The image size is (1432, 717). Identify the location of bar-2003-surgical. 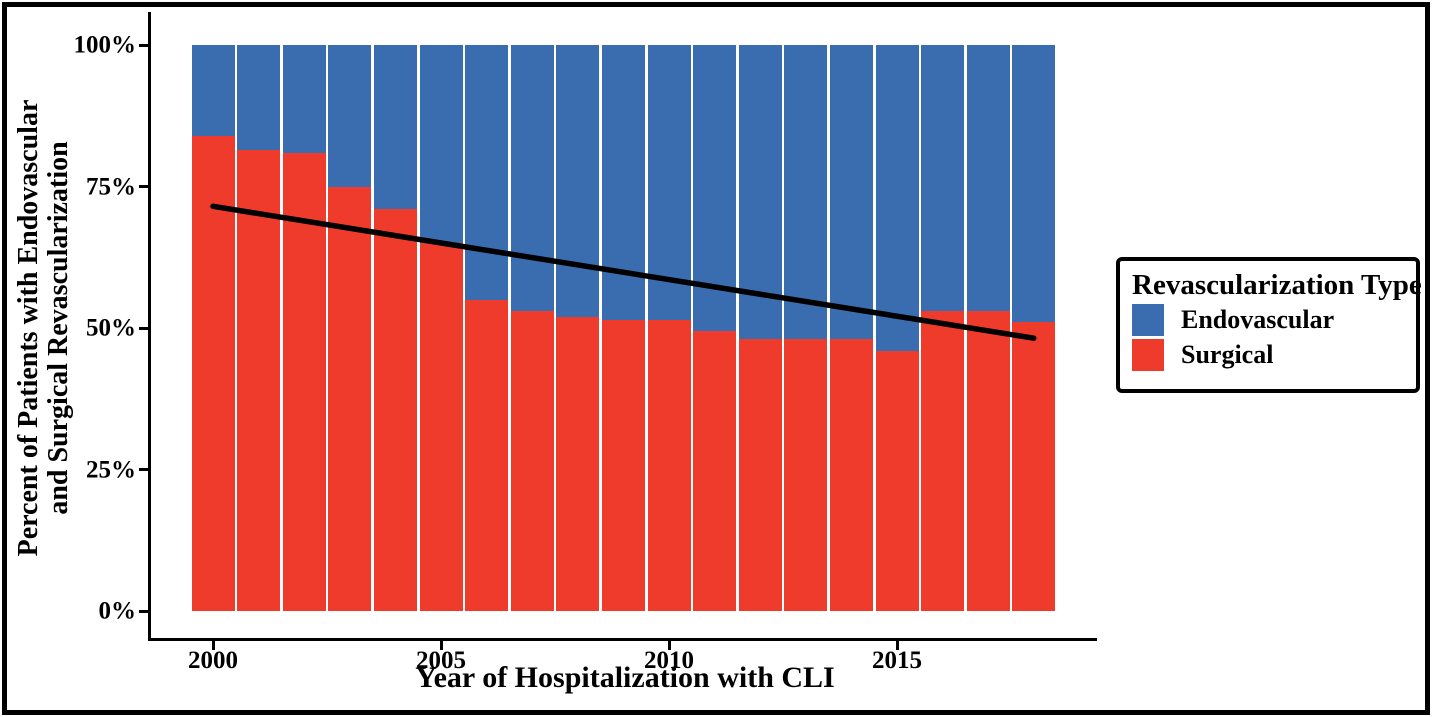
(350, 398).